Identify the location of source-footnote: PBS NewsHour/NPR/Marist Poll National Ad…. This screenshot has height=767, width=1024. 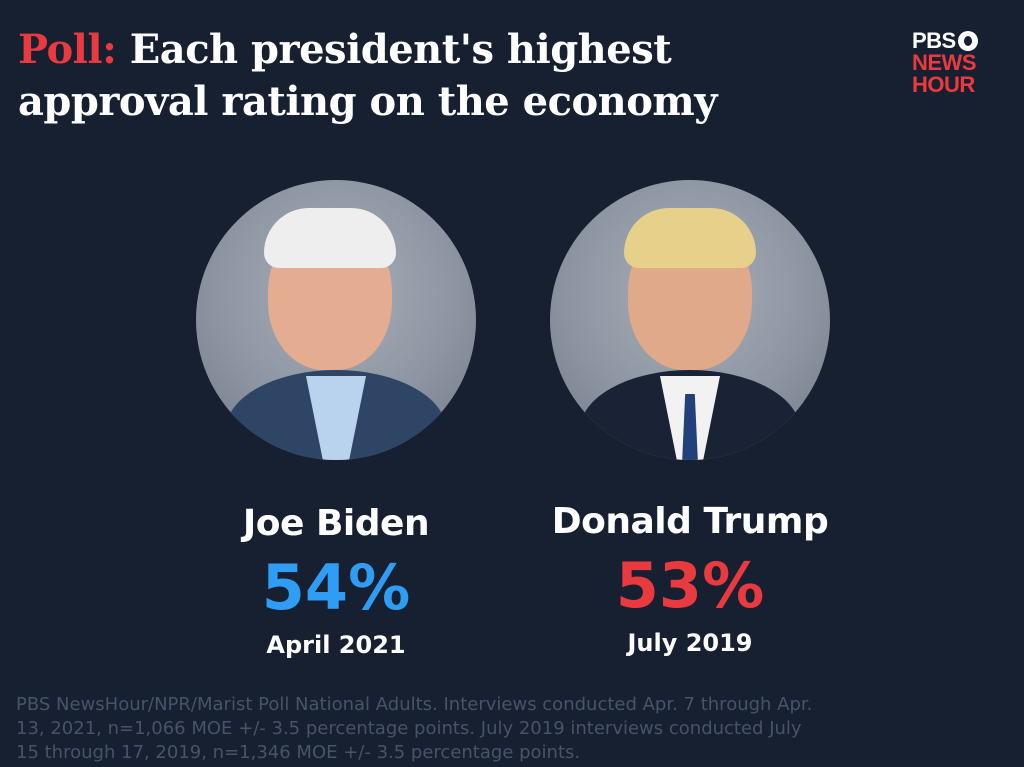
(414, 728).